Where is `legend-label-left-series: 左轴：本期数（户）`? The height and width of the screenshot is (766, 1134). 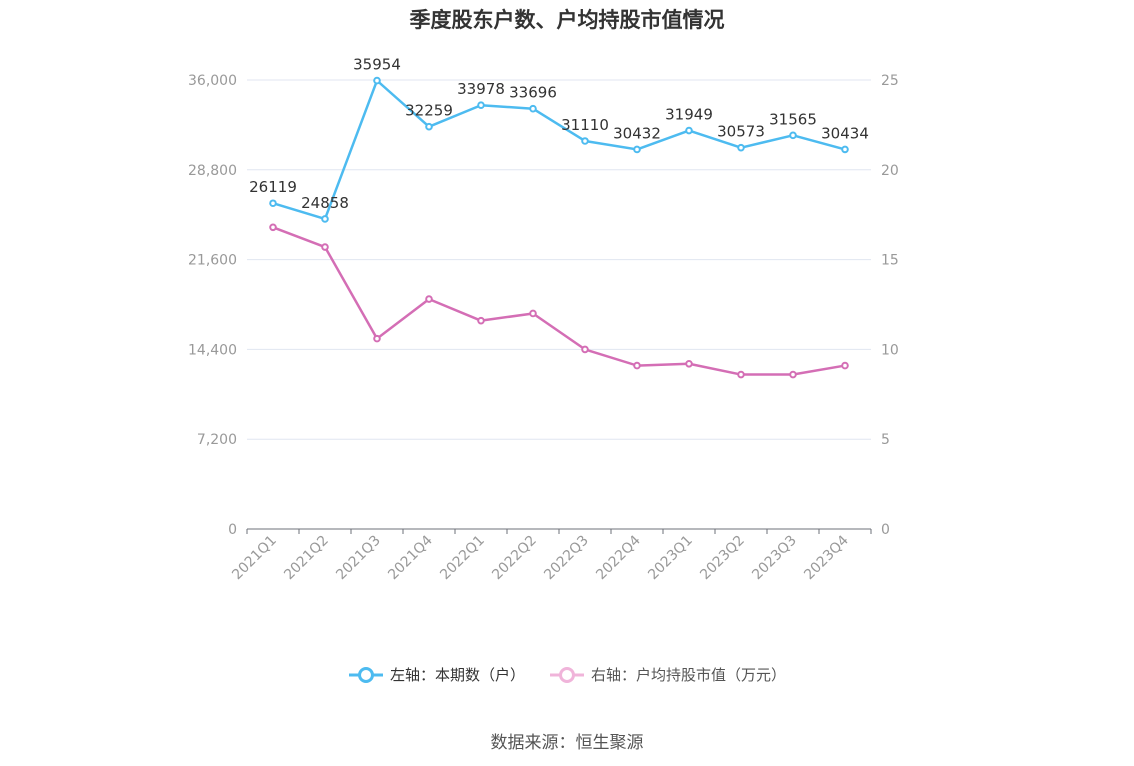
legend-label-left-series: 左轴：本期数（户） is located at coordinates (457, 675).